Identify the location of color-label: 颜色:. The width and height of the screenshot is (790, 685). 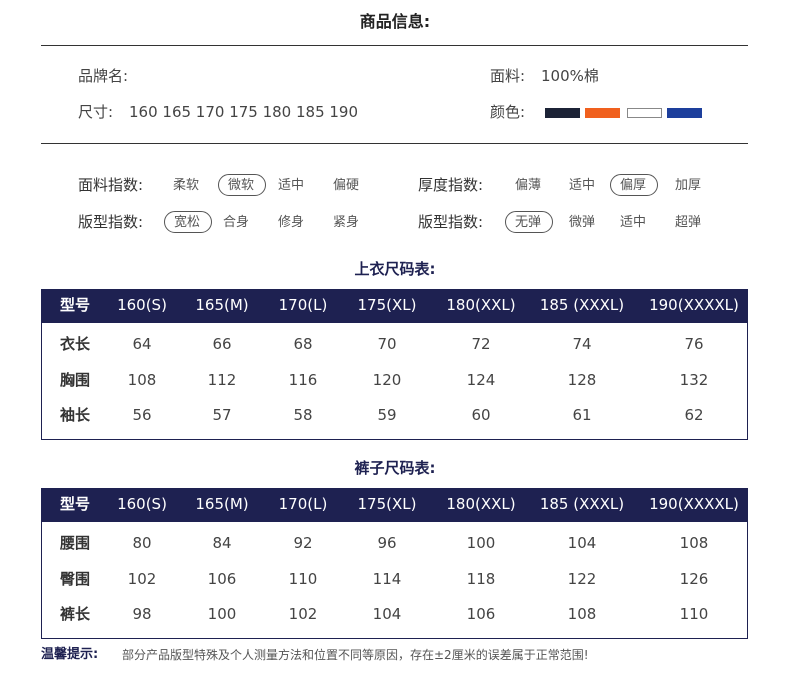
(508, 112).